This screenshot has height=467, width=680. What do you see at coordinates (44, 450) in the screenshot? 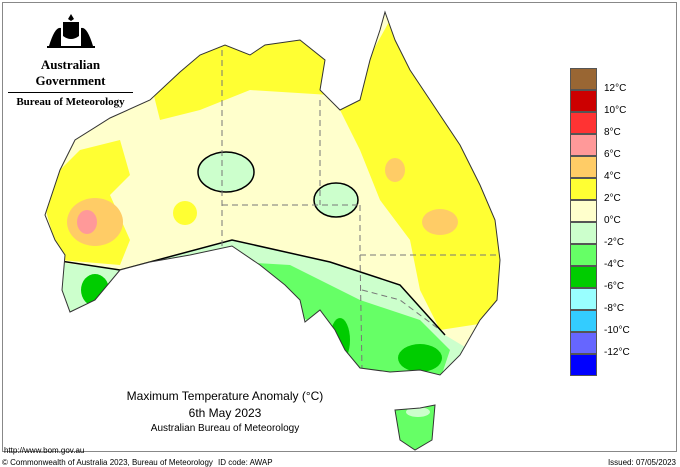
I see `bom-url-link: http://www.bom.gov.au` at bounding box center [44, 450].